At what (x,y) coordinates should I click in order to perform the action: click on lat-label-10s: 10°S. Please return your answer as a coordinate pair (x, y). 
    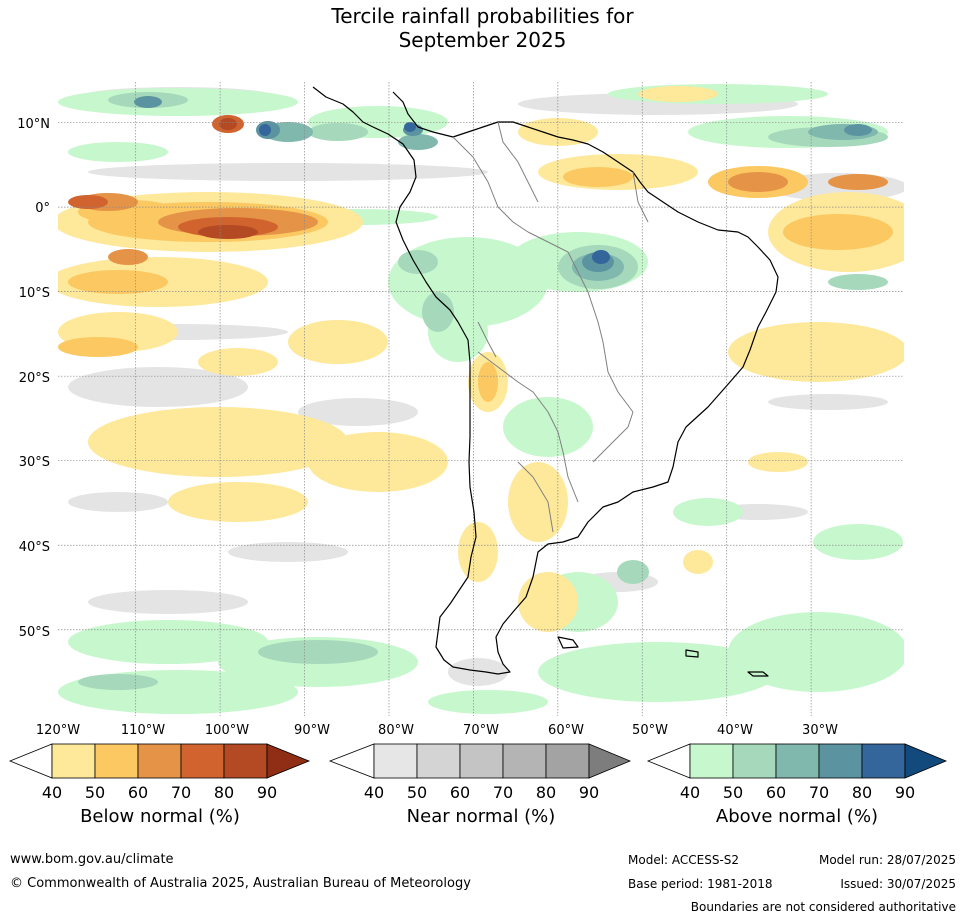
    Looking at the image, I should click on (34, 293).